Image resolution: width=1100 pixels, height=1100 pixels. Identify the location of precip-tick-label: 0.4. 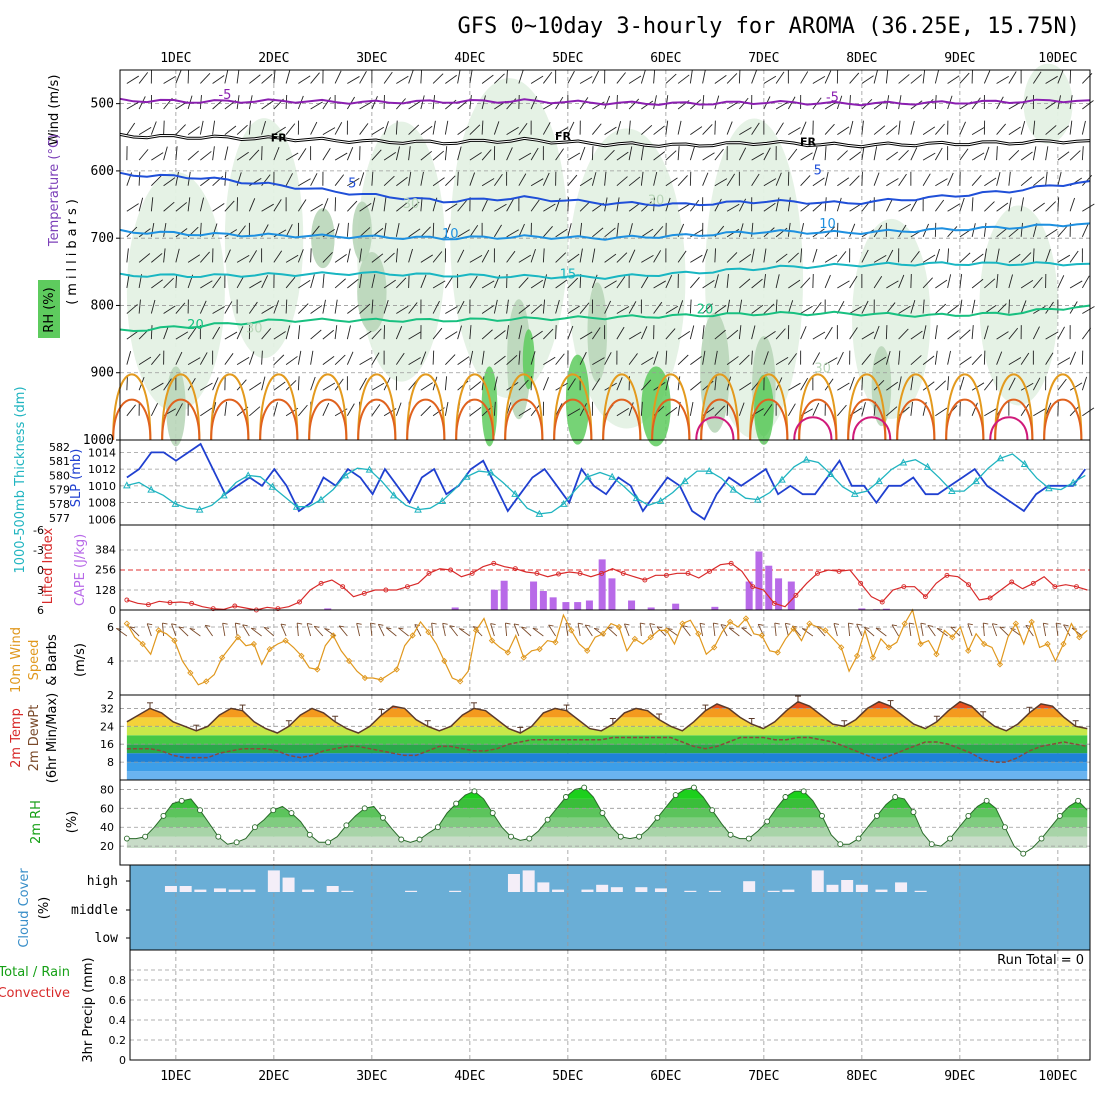
(118, 1020).